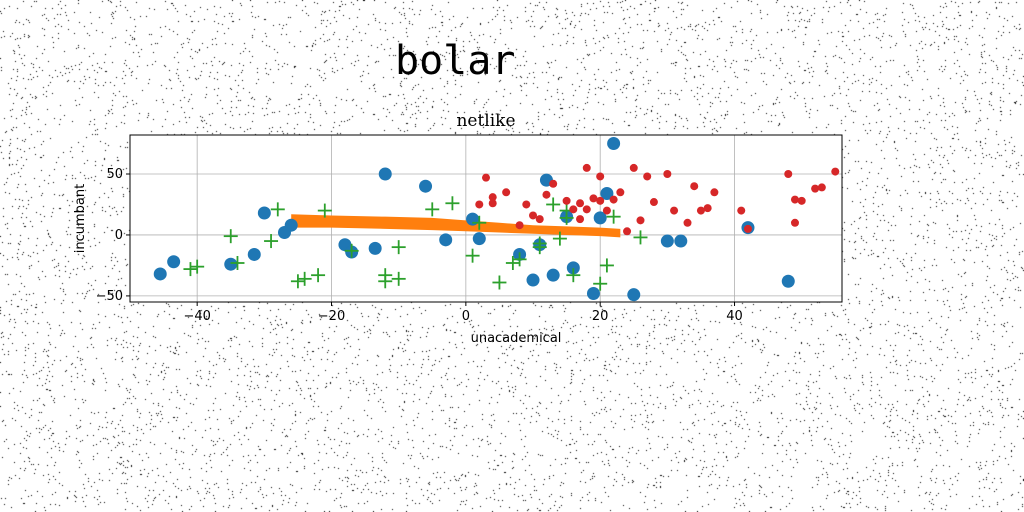 The height and width of the screenshot is (512, 1024). I want to click on y-axis-label: incumbant, so click(80, 218).